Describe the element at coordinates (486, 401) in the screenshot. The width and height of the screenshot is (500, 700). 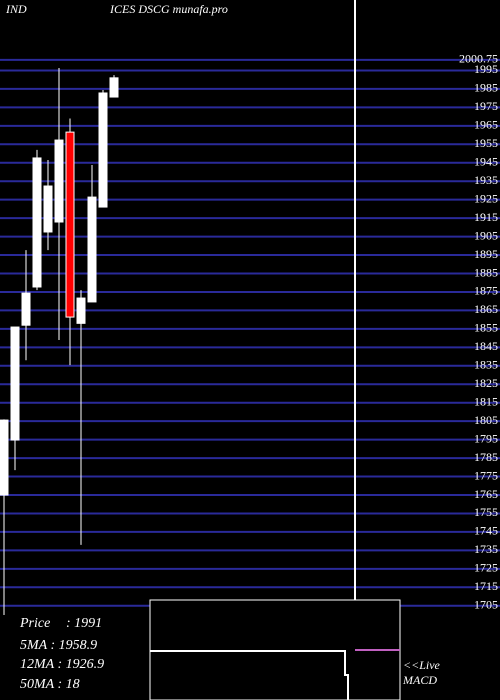
I see `y-tick-label: 1815` at that location.